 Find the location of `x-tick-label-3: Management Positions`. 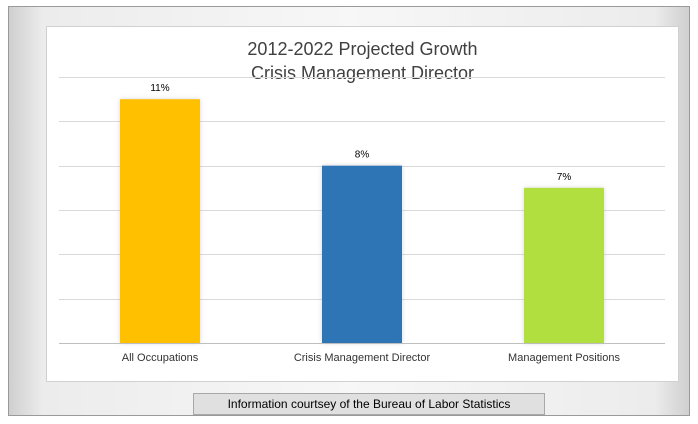

x-tick-label-3: Management Positions is located at coordinates (564, 358).